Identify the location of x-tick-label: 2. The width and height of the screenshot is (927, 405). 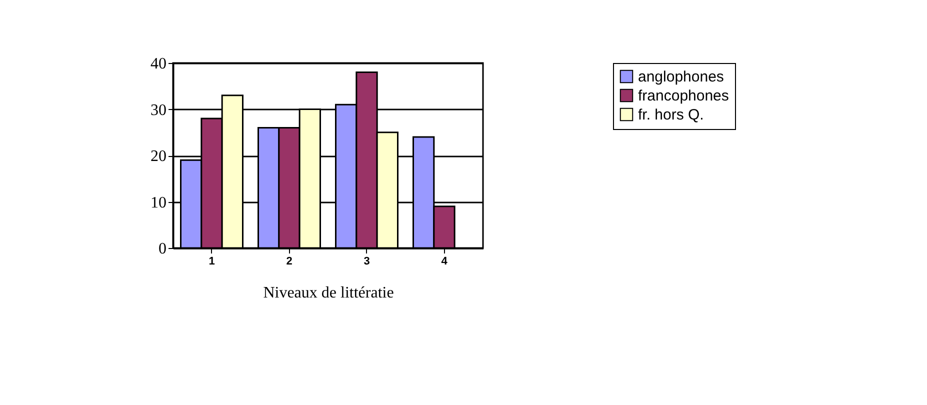
(289, 262).